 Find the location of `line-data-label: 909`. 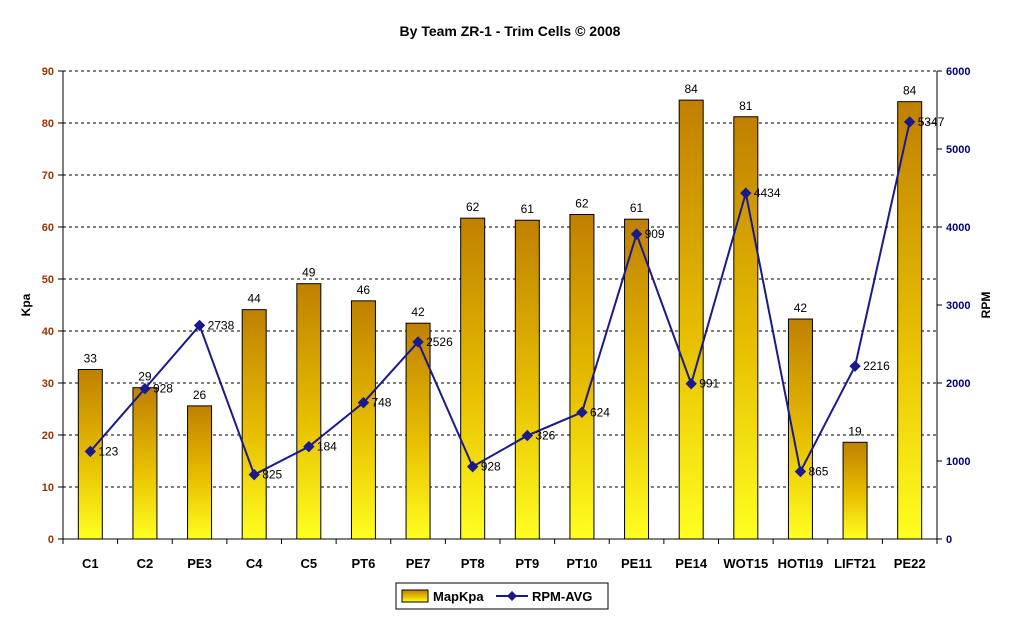

line-data-label: 909 is located at coordinates (655, 234).